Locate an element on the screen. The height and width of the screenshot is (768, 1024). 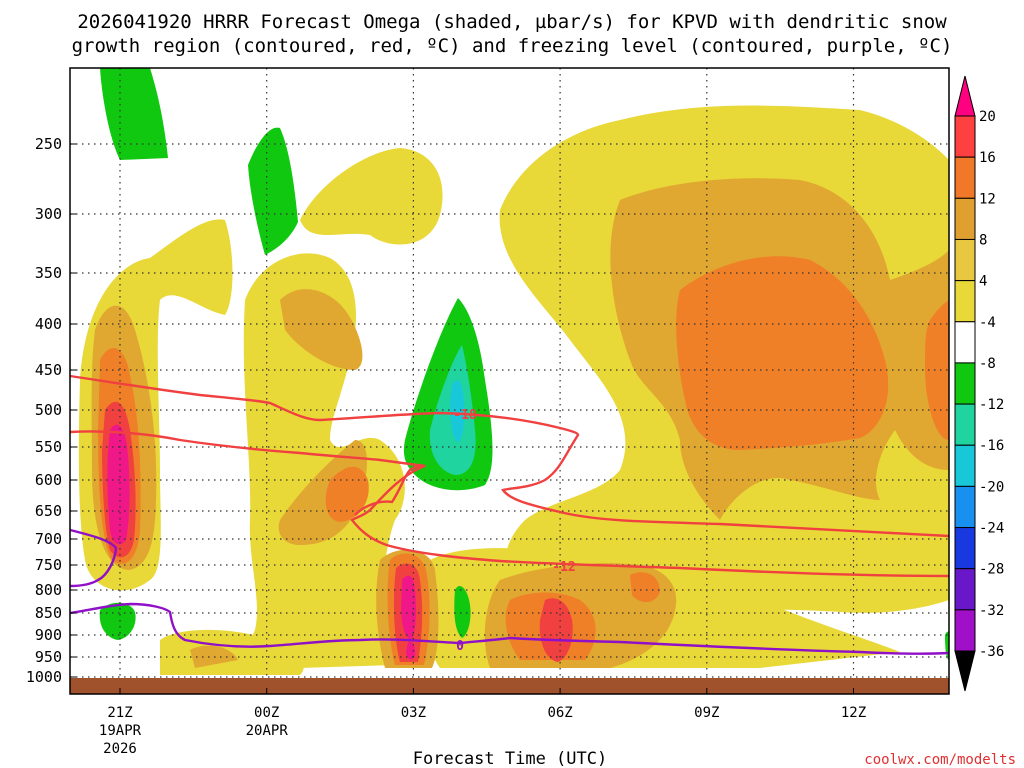
colorbar-label: -28 is located at coordinates (991, 570).